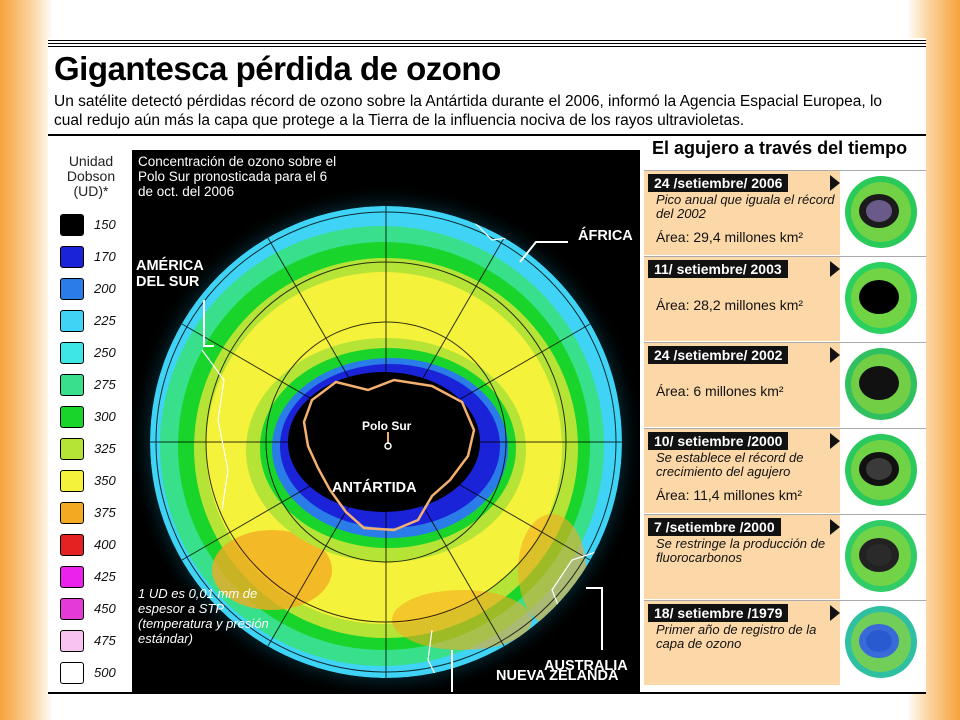 This screenshot has height=720, width=960. Describe the element at coordinates (91, 176) in the screenshot. I see `legend-title: Unidad Dobson (UD)*` at that location.